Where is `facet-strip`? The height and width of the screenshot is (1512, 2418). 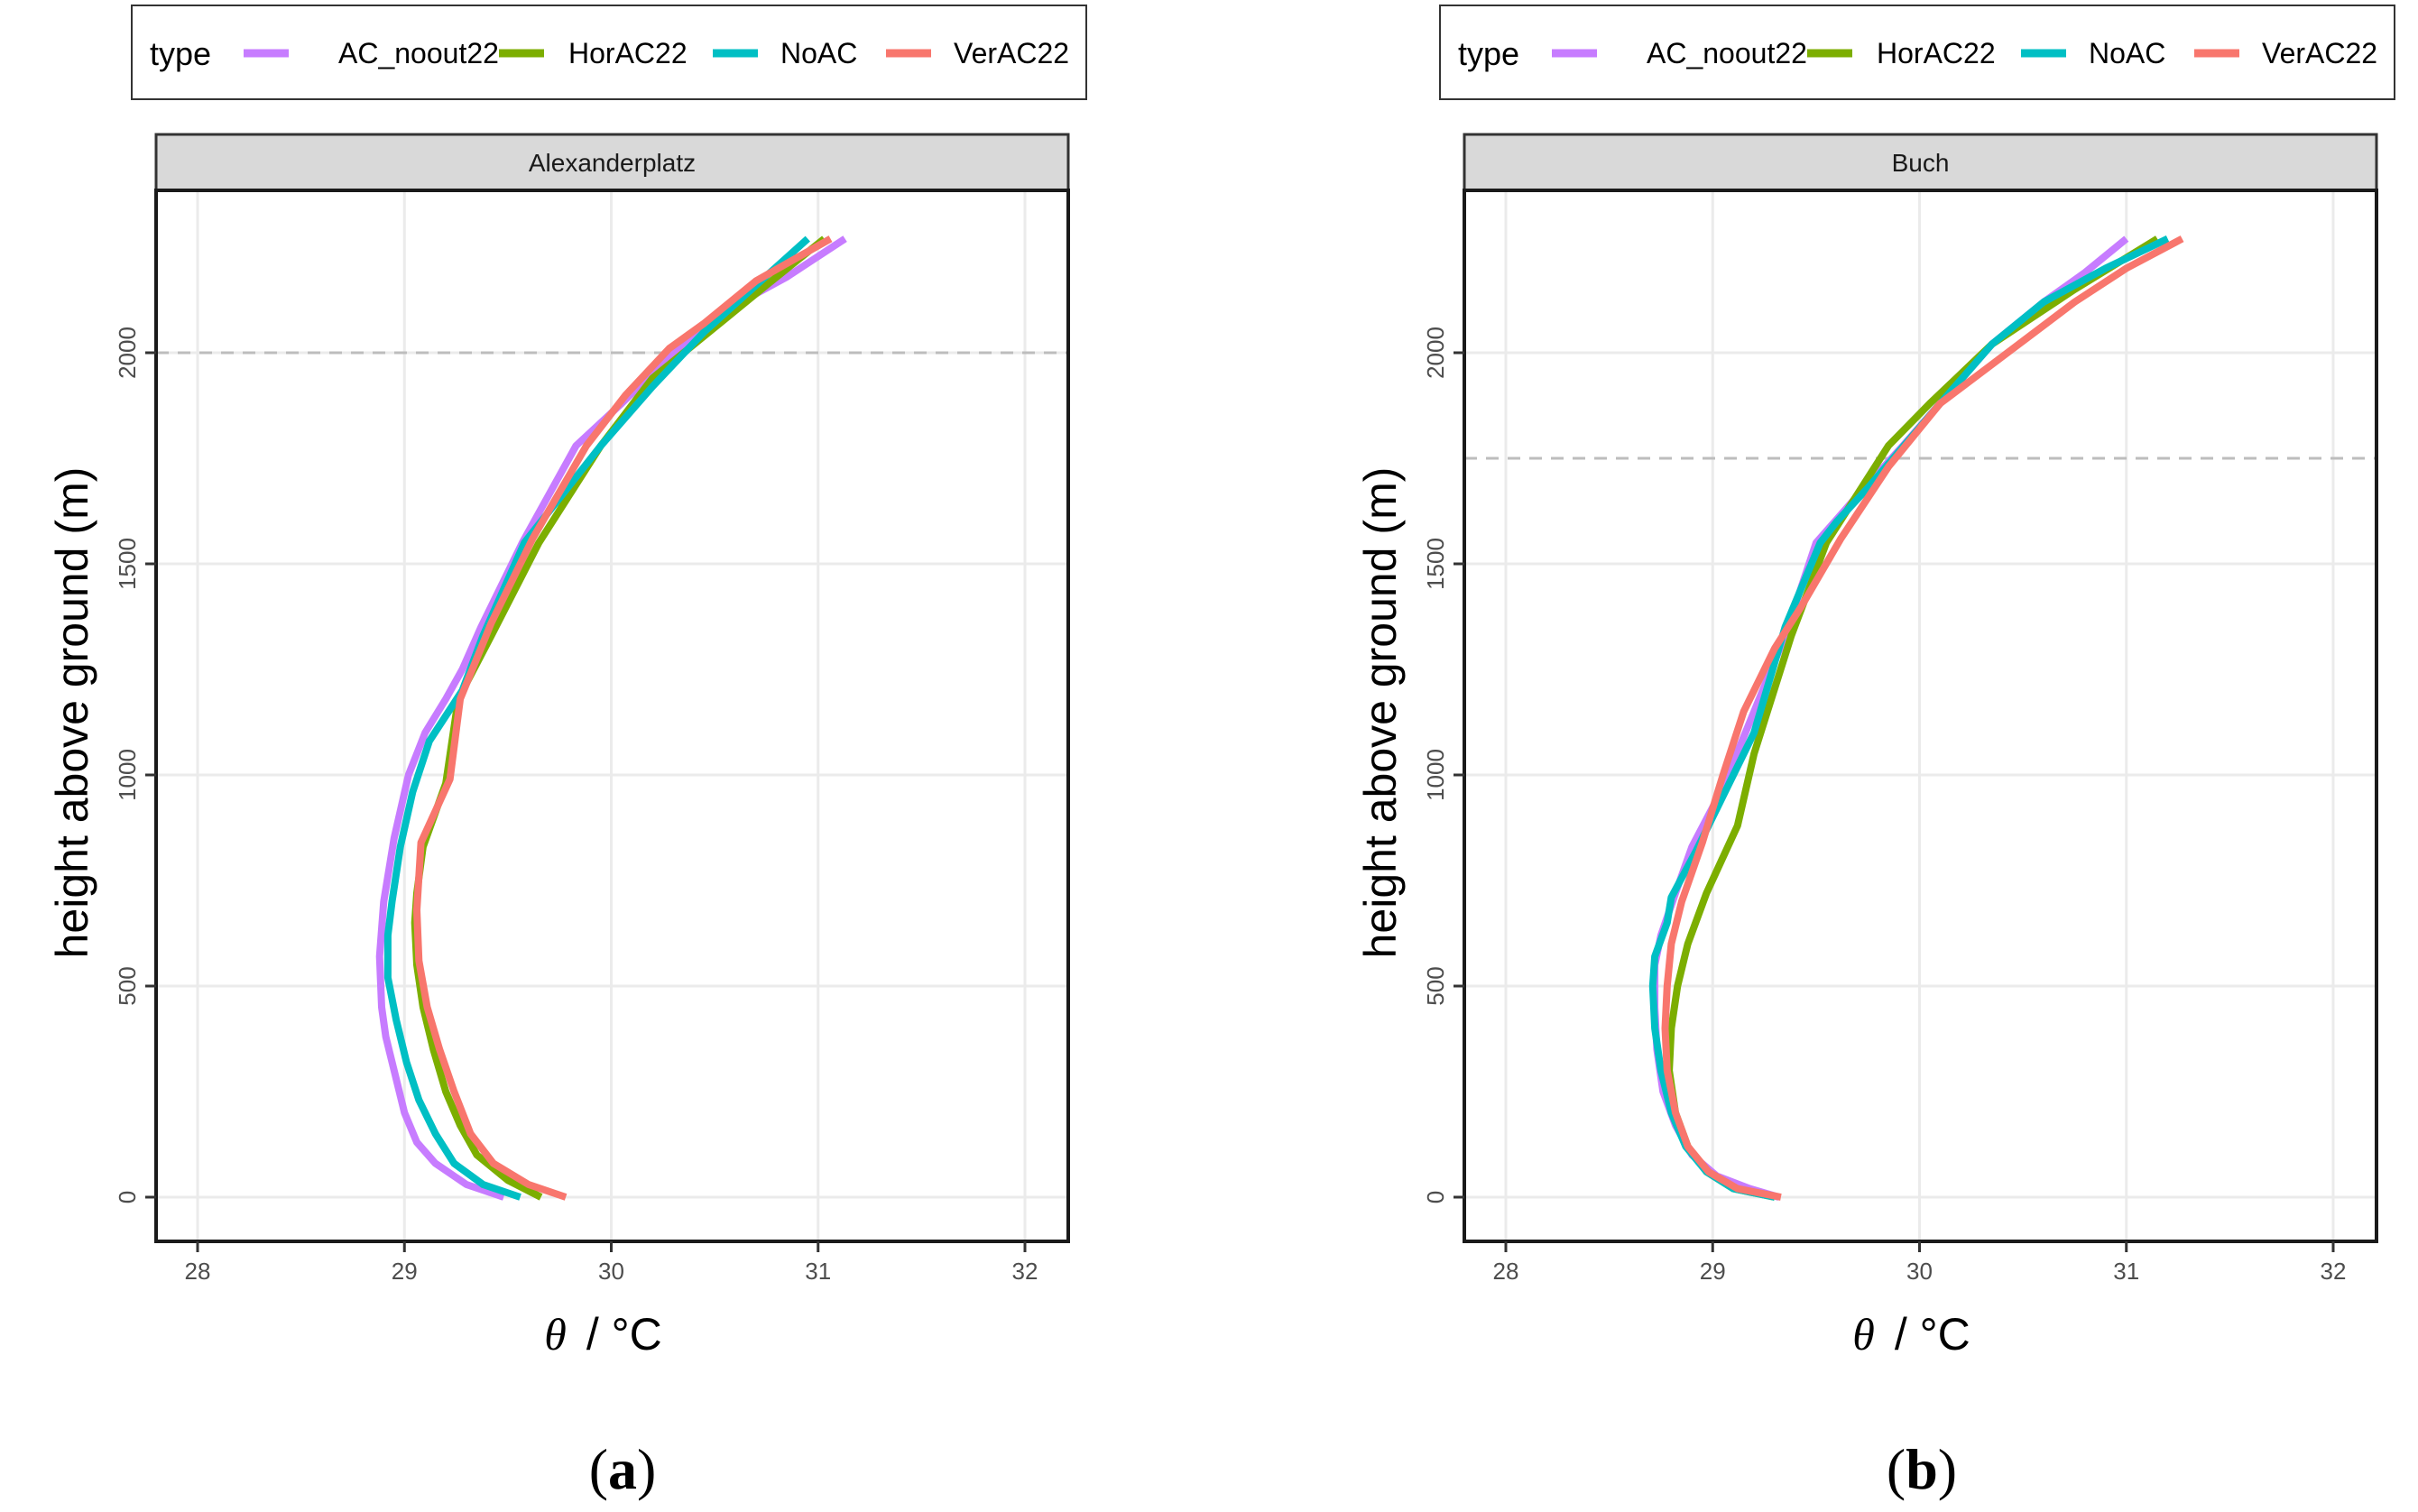
facet-strip is located at coordinates (1921, 162).